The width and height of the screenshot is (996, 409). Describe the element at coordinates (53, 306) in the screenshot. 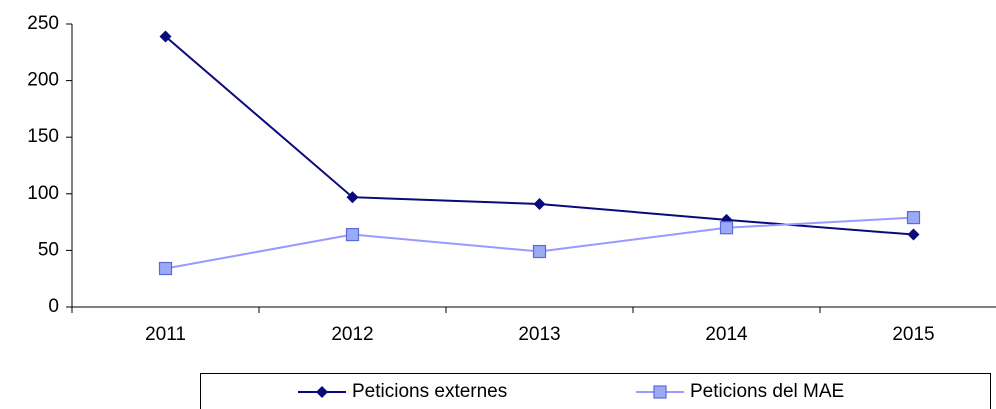

I see `y-tick-label: 0` at that location.